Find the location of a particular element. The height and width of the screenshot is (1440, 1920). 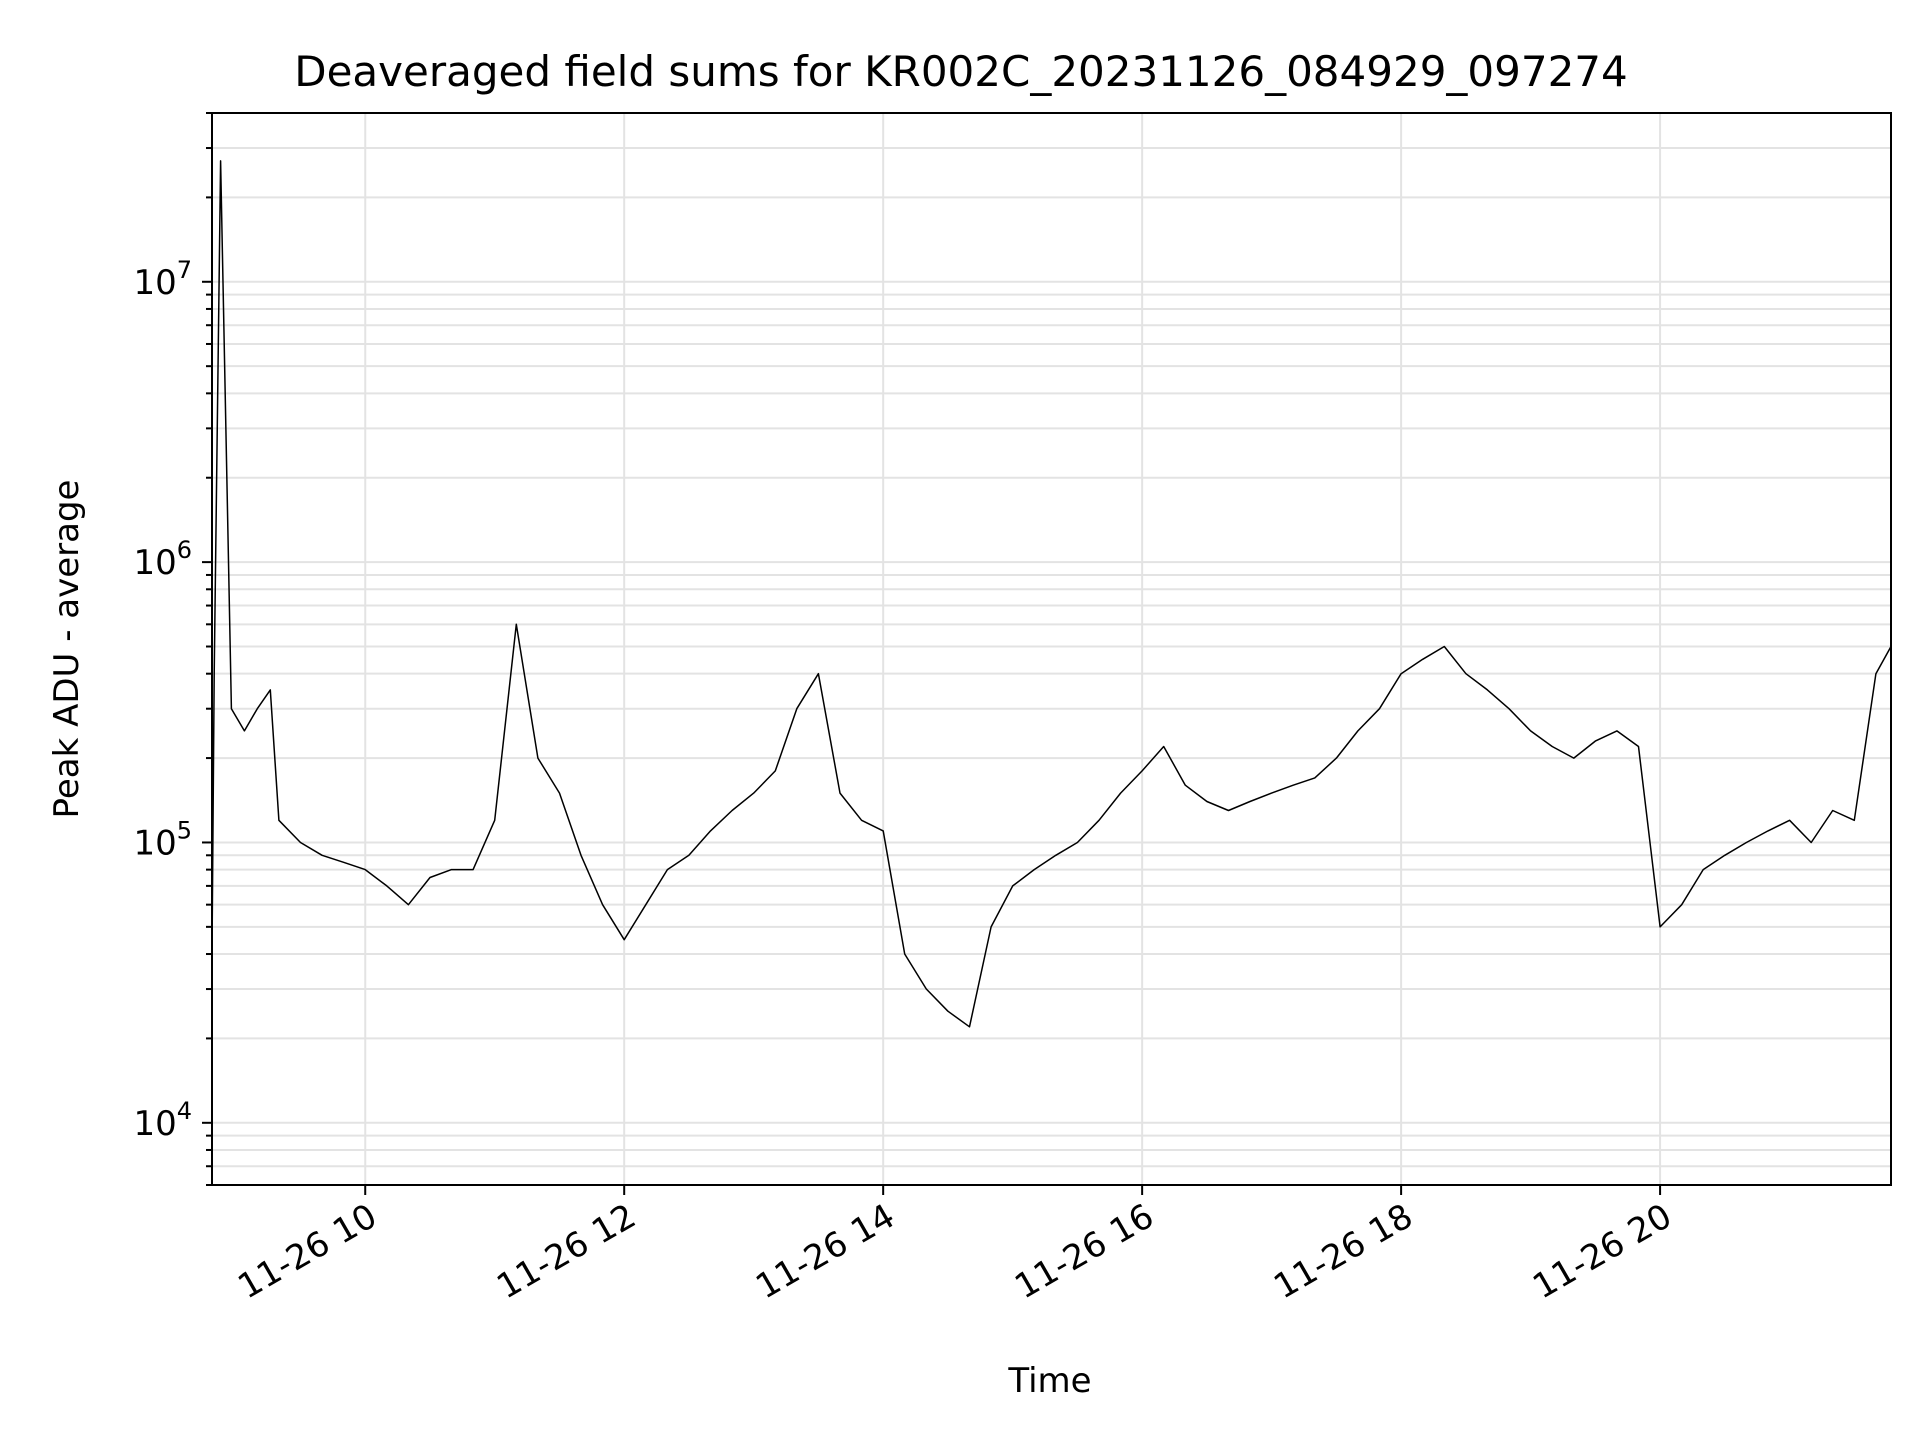

y-tick-exponent: 6 is located at coordinates (184, 550).